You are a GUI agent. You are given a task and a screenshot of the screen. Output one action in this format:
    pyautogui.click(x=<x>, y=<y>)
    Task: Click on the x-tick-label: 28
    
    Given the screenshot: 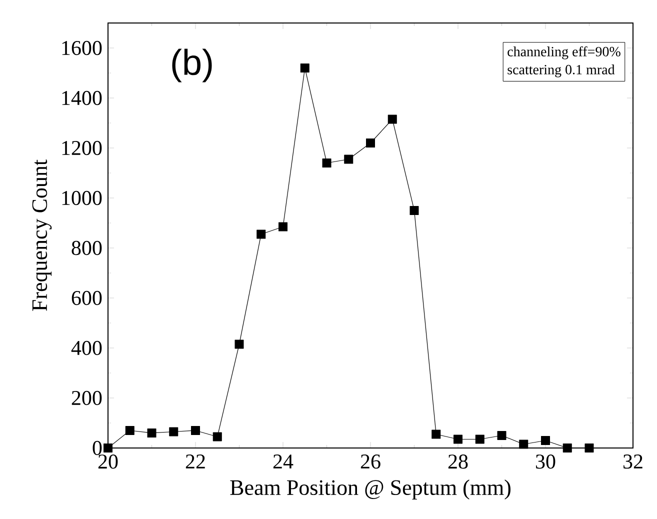 What is the action you would take?
    pyautogui.click(x=458, y=461)
    